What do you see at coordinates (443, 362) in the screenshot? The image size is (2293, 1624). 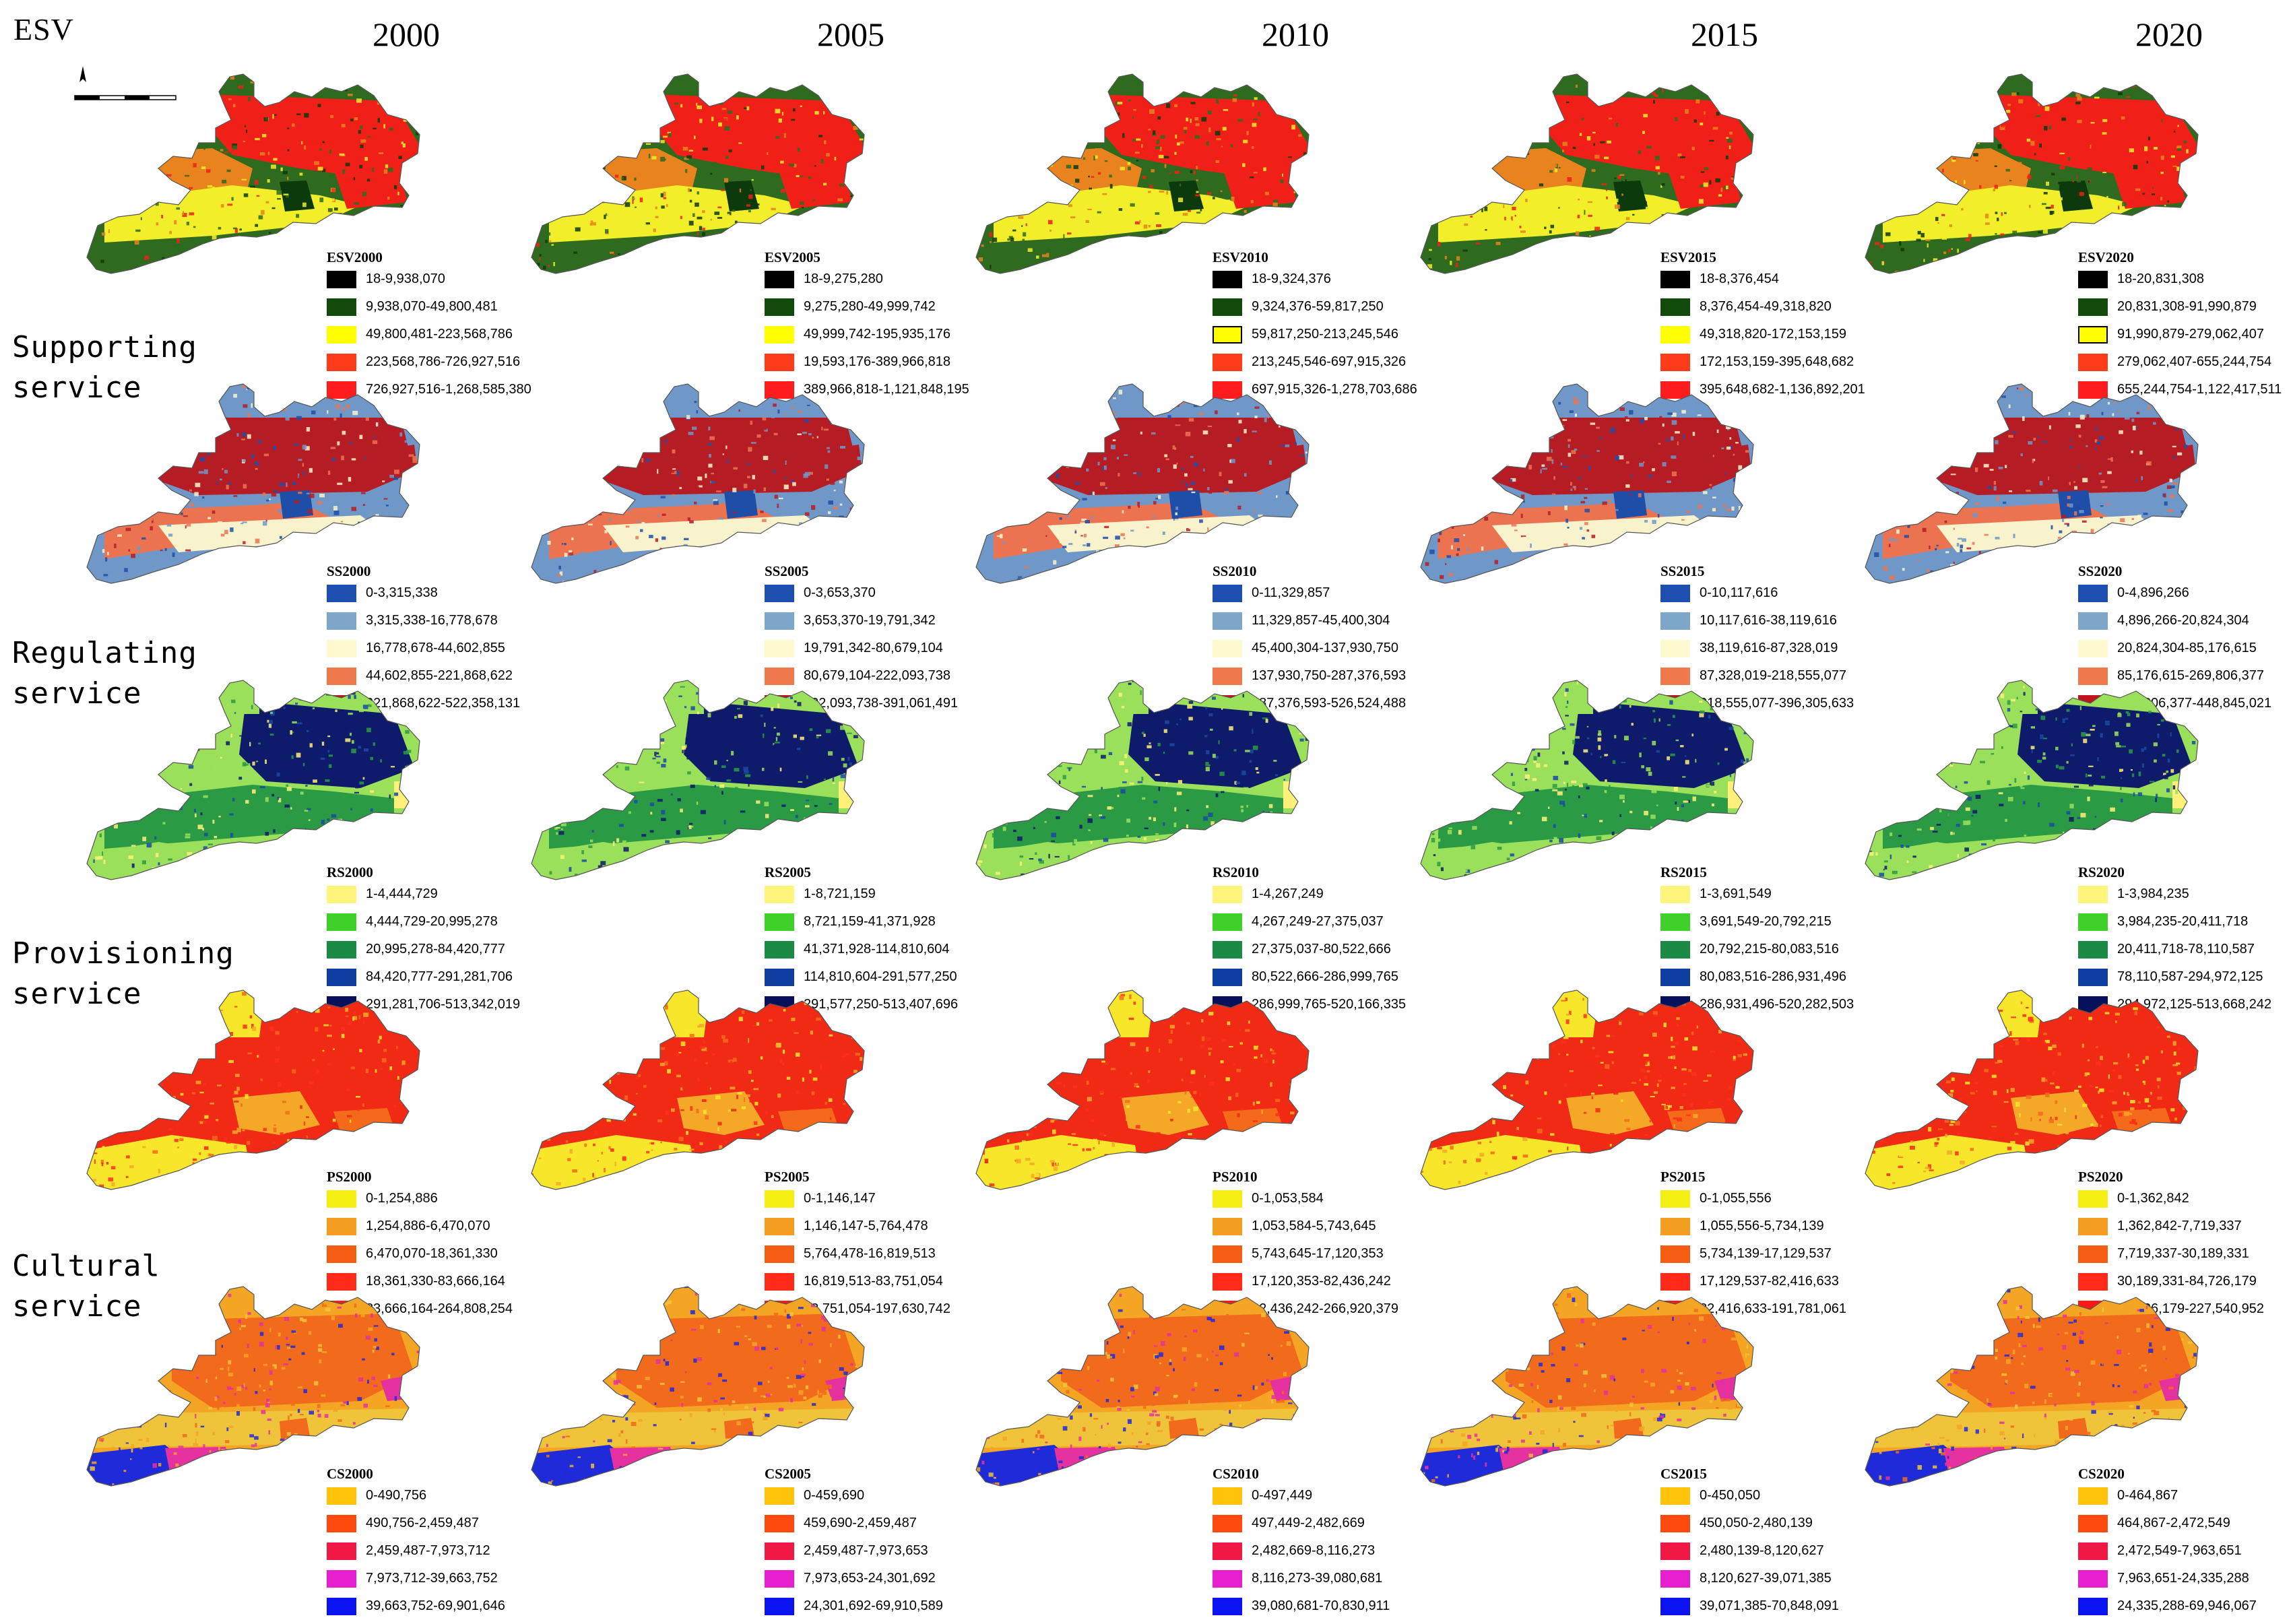 I see `legend-label: 223,568,786-726,927,516` at bounding box center [443, 362].